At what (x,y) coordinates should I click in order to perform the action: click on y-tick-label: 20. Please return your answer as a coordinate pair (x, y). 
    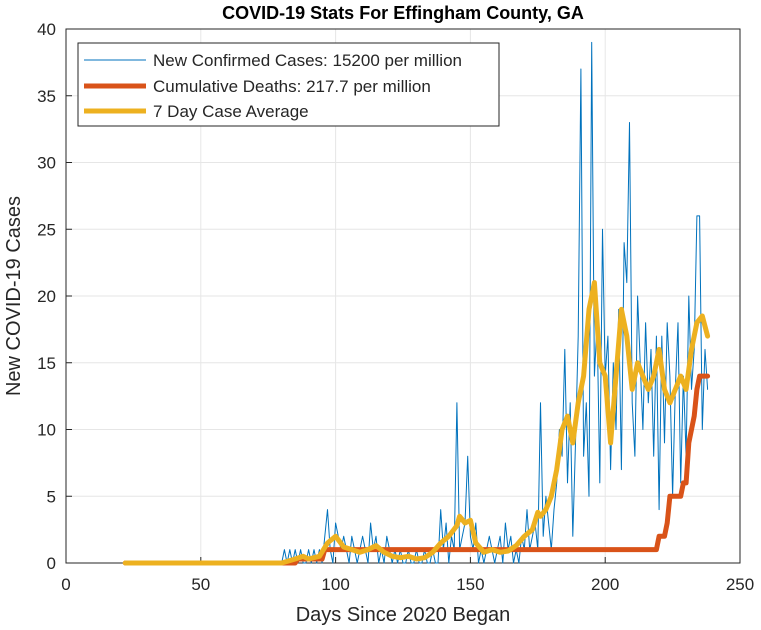
    Looking at the image, I should click on (46, 296).